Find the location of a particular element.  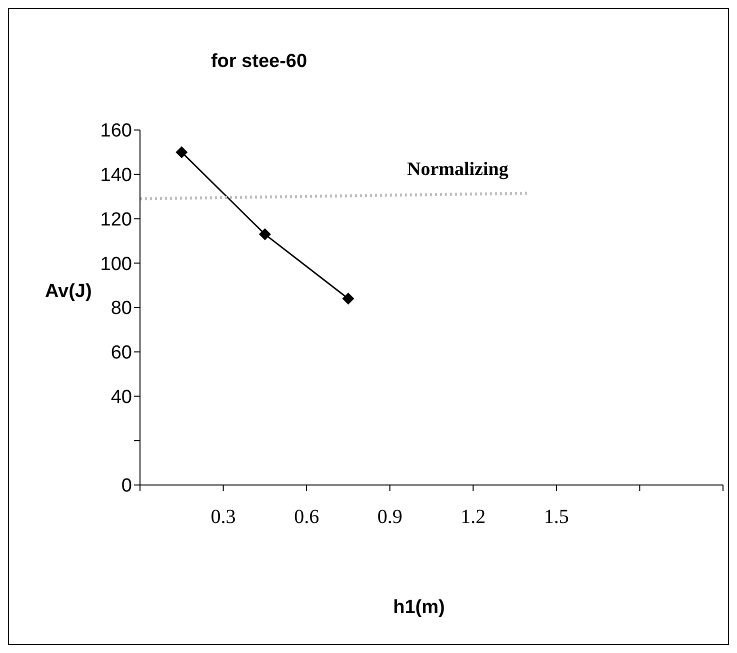

y-tick-label: 120 is located at coordinates (116, 219).